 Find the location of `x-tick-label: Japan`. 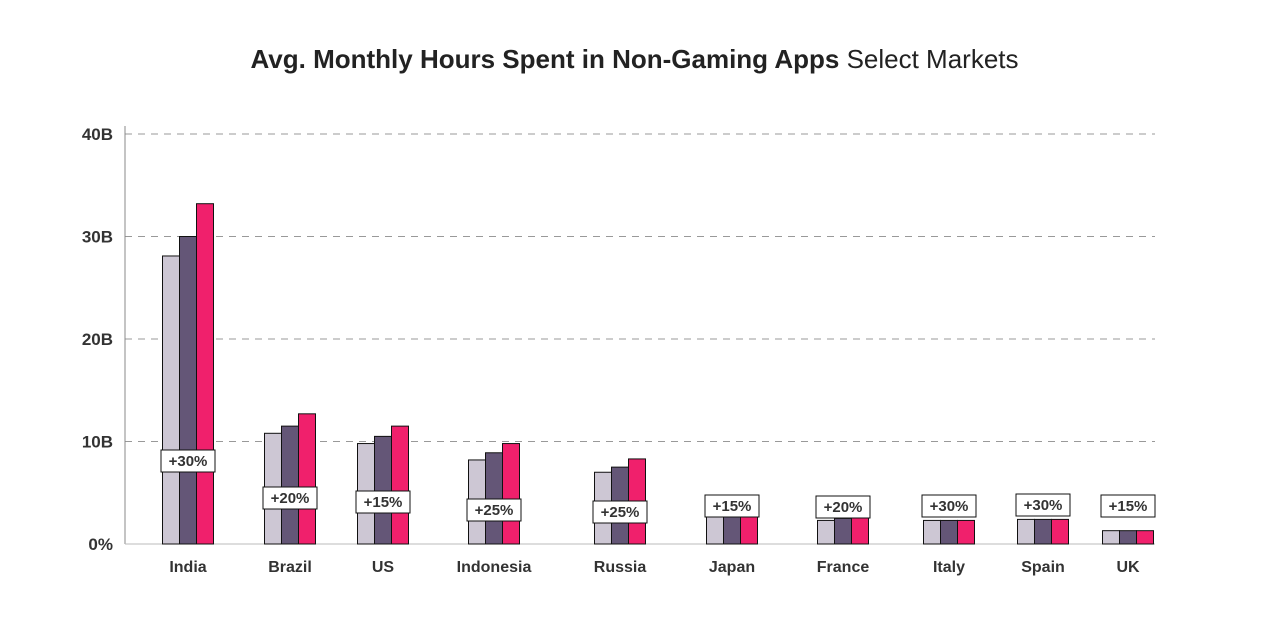

x-tick-label: Japan is located at coordinates (732, 567).